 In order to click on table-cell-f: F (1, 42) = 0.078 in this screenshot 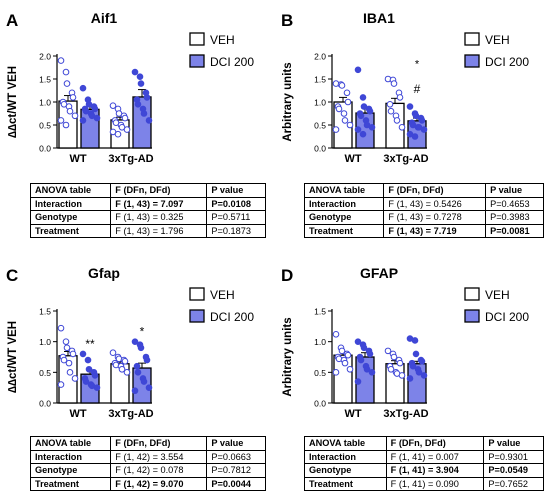, I will do `click(159, 470)`.